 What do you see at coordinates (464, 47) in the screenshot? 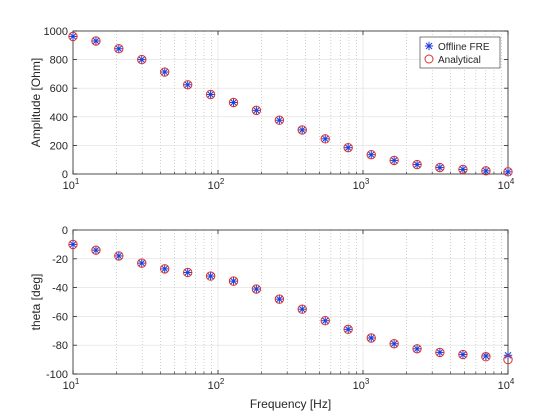
I see `legend-label: Offline FRE` at bounding box center [464, 47].